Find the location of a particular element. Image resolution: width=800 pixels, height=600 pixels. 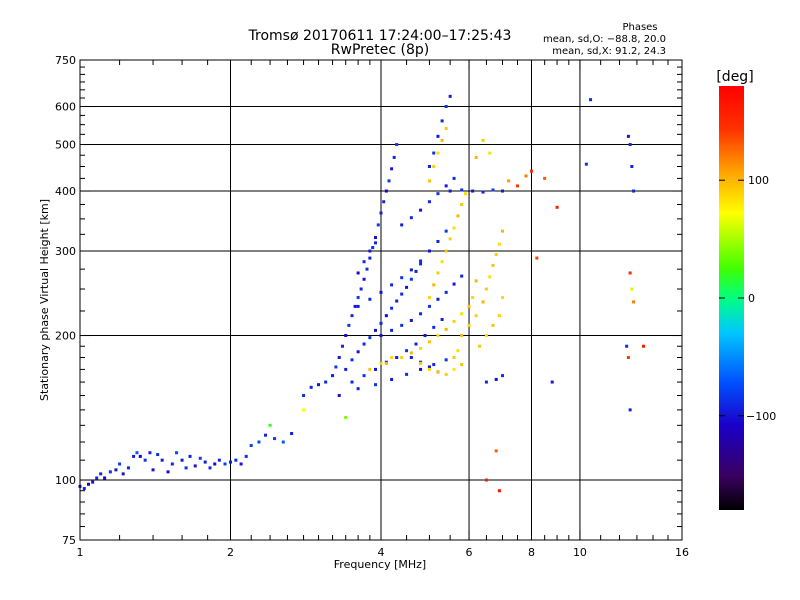

x-tick-label: 16 is located at coordinates (682, 552).